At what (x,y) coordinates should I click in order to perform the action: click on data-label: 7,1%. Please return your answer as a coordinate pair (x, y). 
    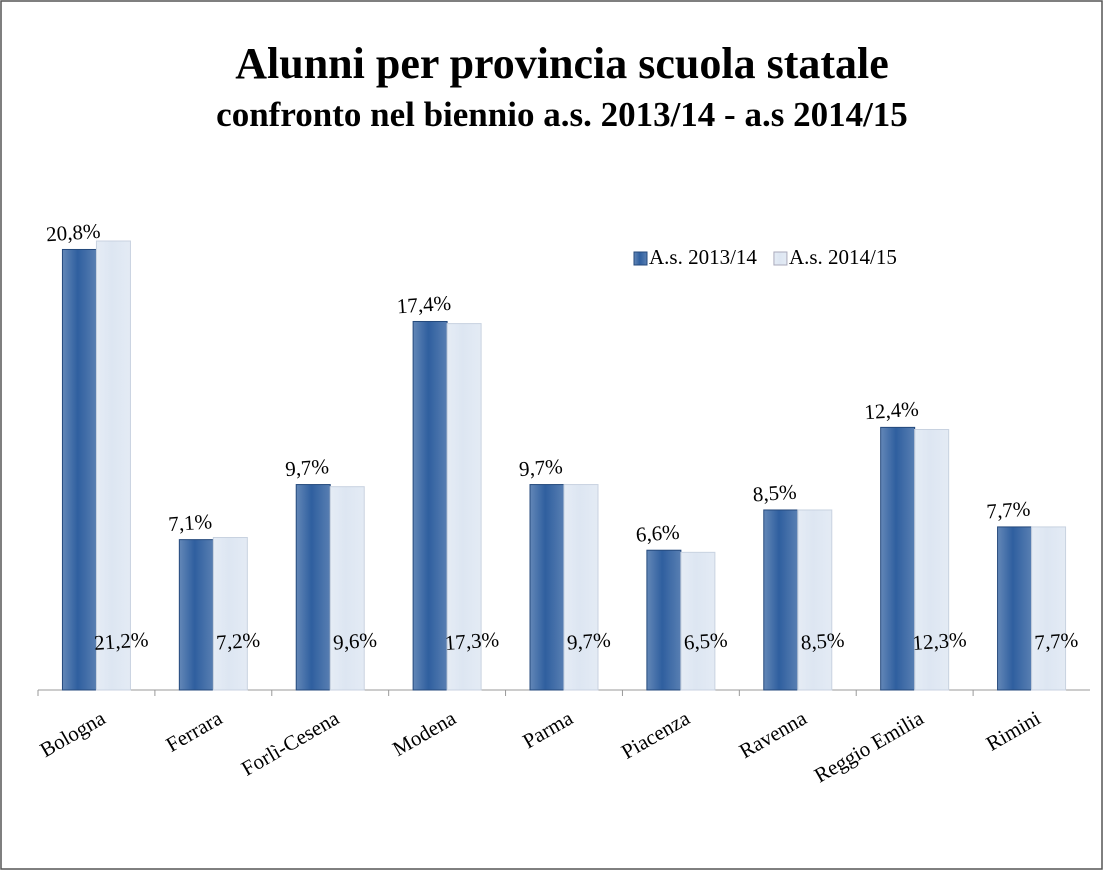
    Looking at the image, I should click on (189, 522).